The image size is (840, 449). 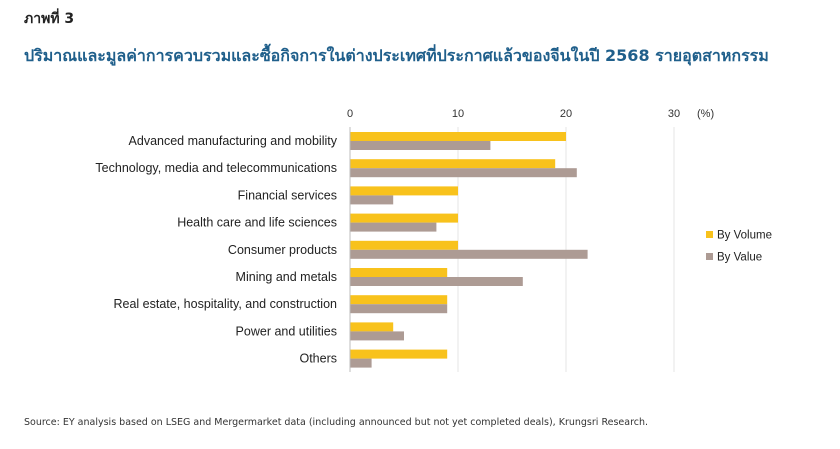 I want to click on category-label: Others, so click(x=318, y=359).